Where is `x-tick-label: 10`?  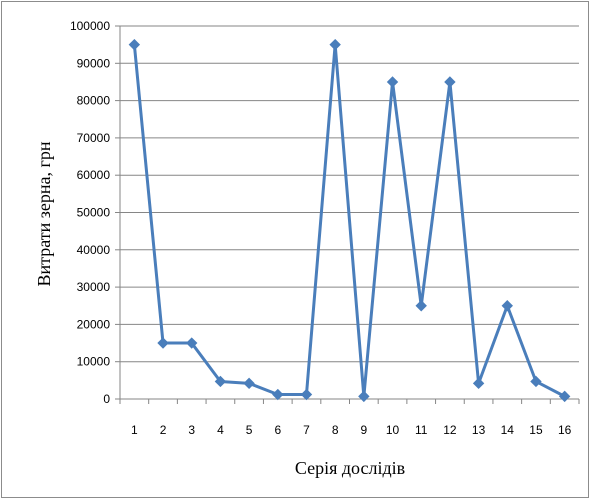 x-tick-label: 10 is located at coordinates (393, 430).